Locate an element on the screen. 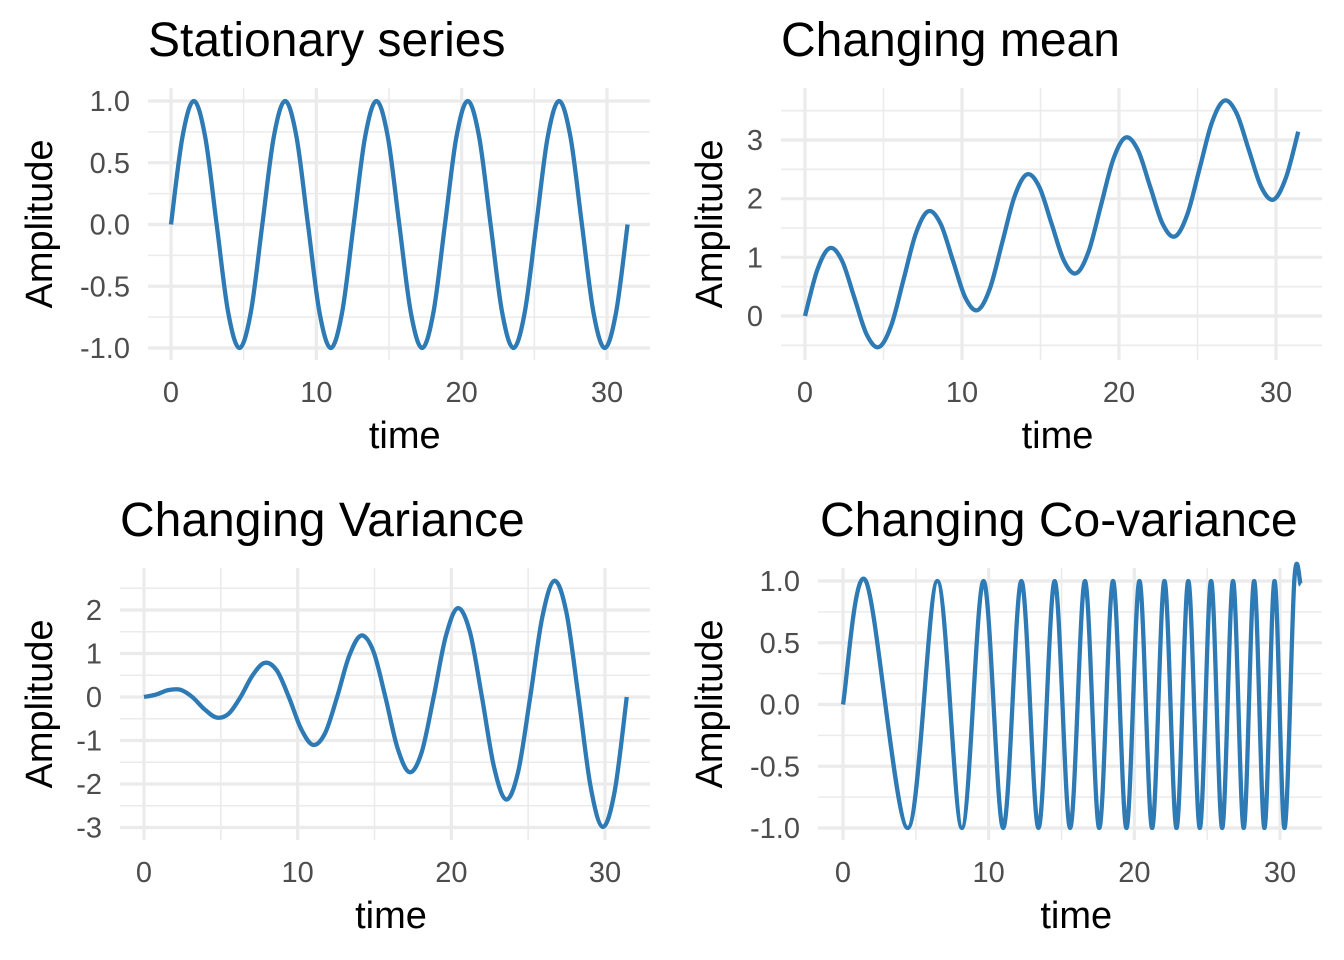 This screenshot has height=960, width=1344. chart-title: Stationary series is located at coordinates (327, 40).